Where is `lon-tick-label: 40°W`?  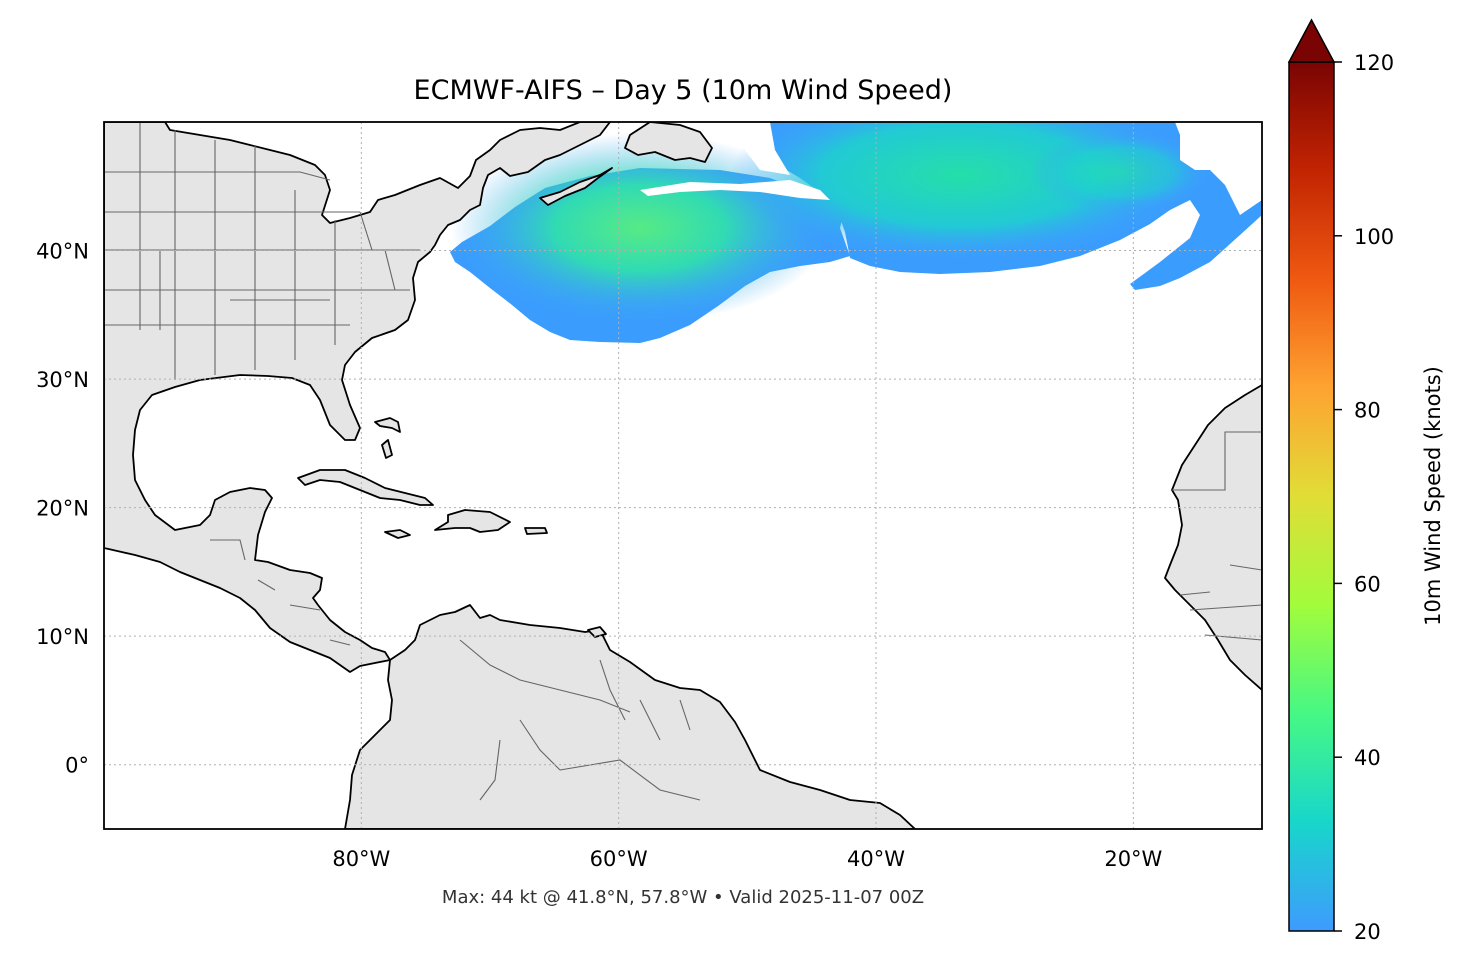 lon-tick-label: 40°W is located at coordinates (876, 859).